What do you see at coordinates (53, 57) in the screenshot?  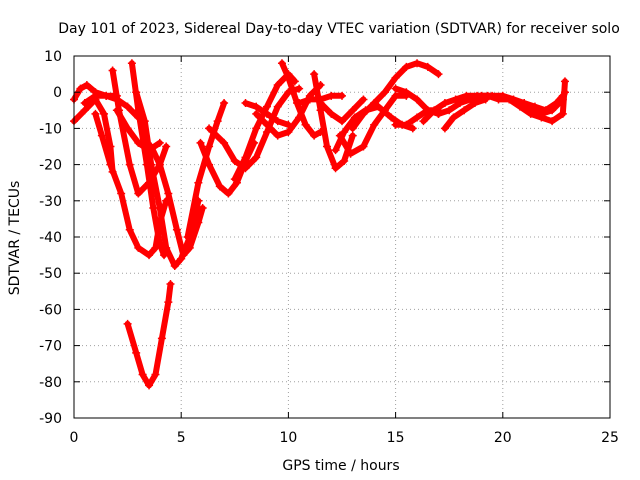 I see `y-tick-label: 10` at bounding box center [53, 57].